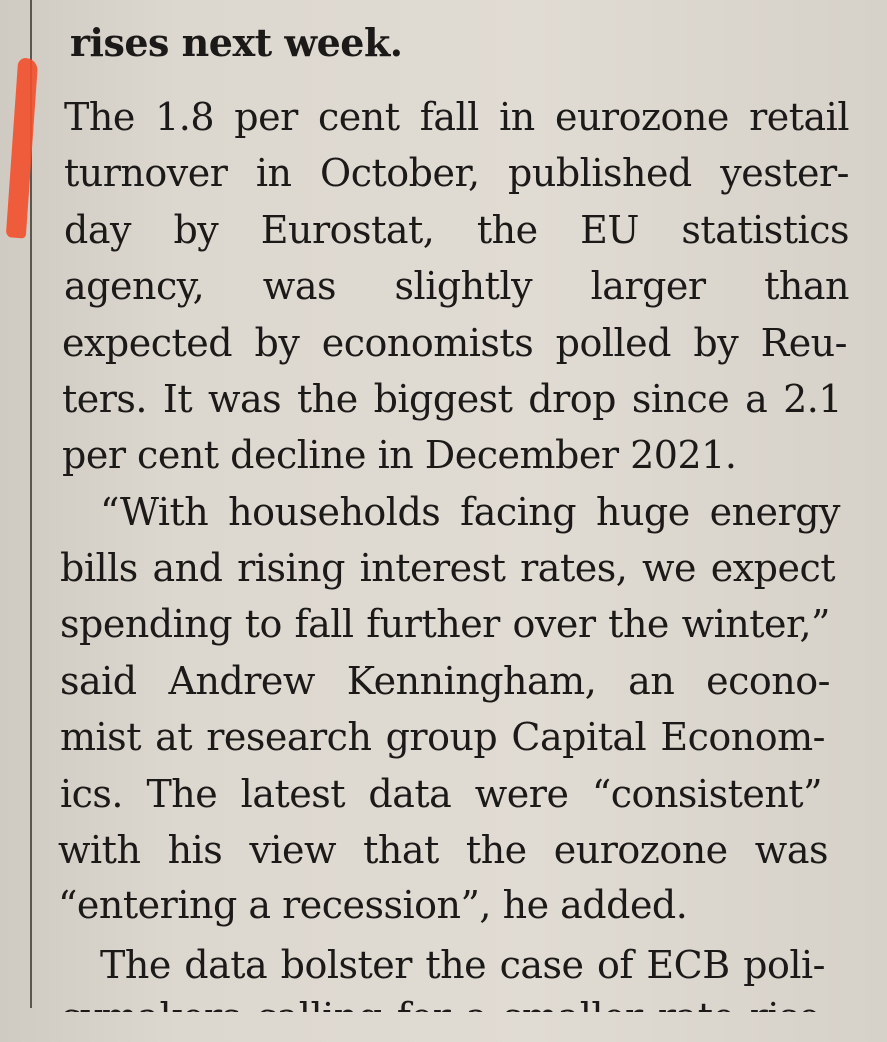 The image size is (887, 1042). Describe the element at coordinates (440, 1017) in the screenshot. I see `text-line: cymakers calling for a smaller rate rise` at that location.